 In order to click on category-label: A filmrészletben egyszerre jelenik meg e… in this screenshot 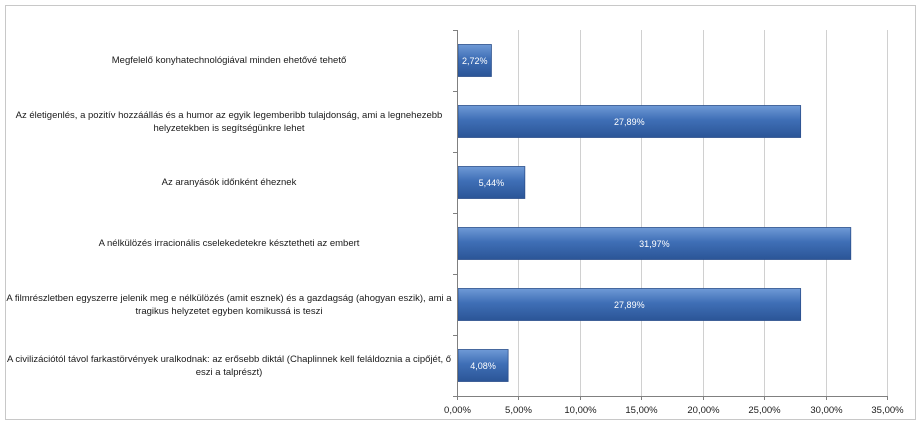, I will do `click(229, 304)`.